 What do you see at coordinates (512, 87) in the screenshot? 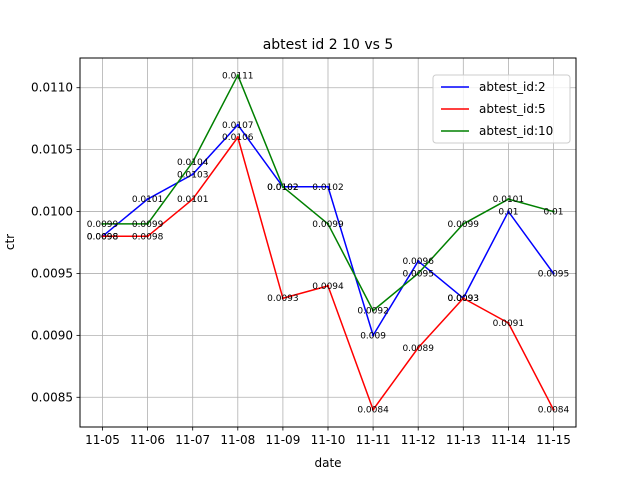
I see `legend-label: abtest_id:2` at bounding box center [512, 87].